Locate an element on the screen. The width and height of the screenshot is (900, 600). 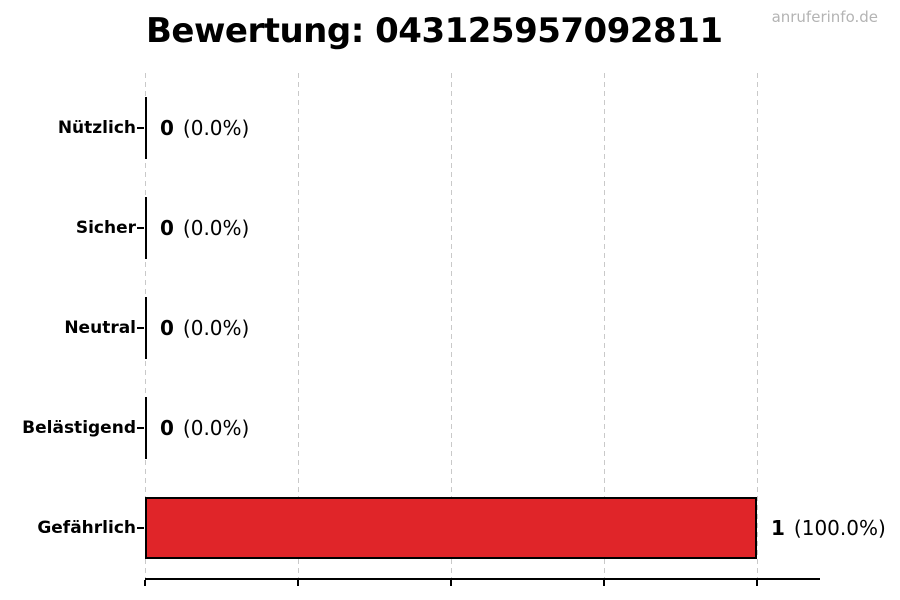
y-axis-label-sicher: Sicher is located at coordinates (105, 228).